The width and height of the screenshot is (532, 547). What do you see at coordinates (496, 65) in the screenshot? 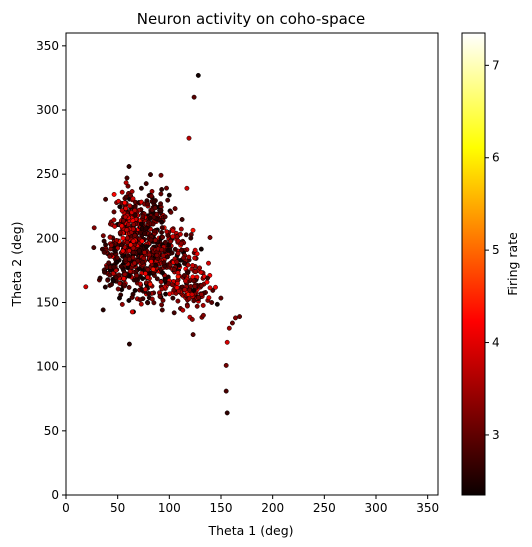
I see `colorbar-tick-label: 7` at bounding box center [496, 65].